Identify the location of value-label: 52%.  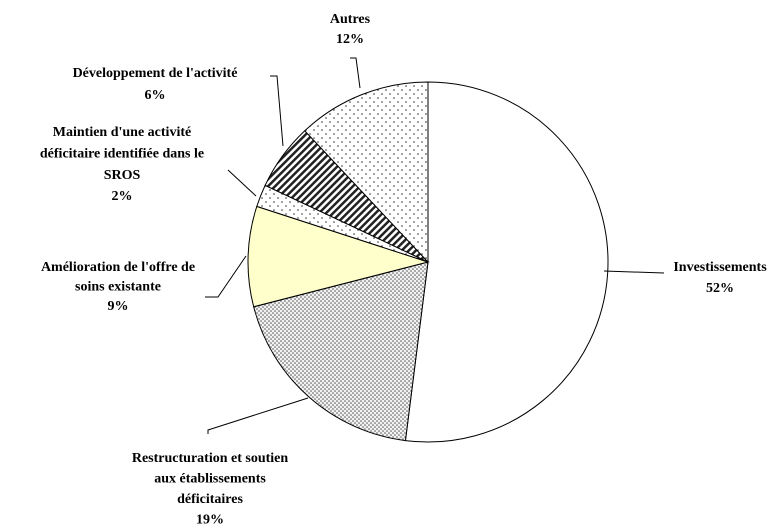
(720, 288).